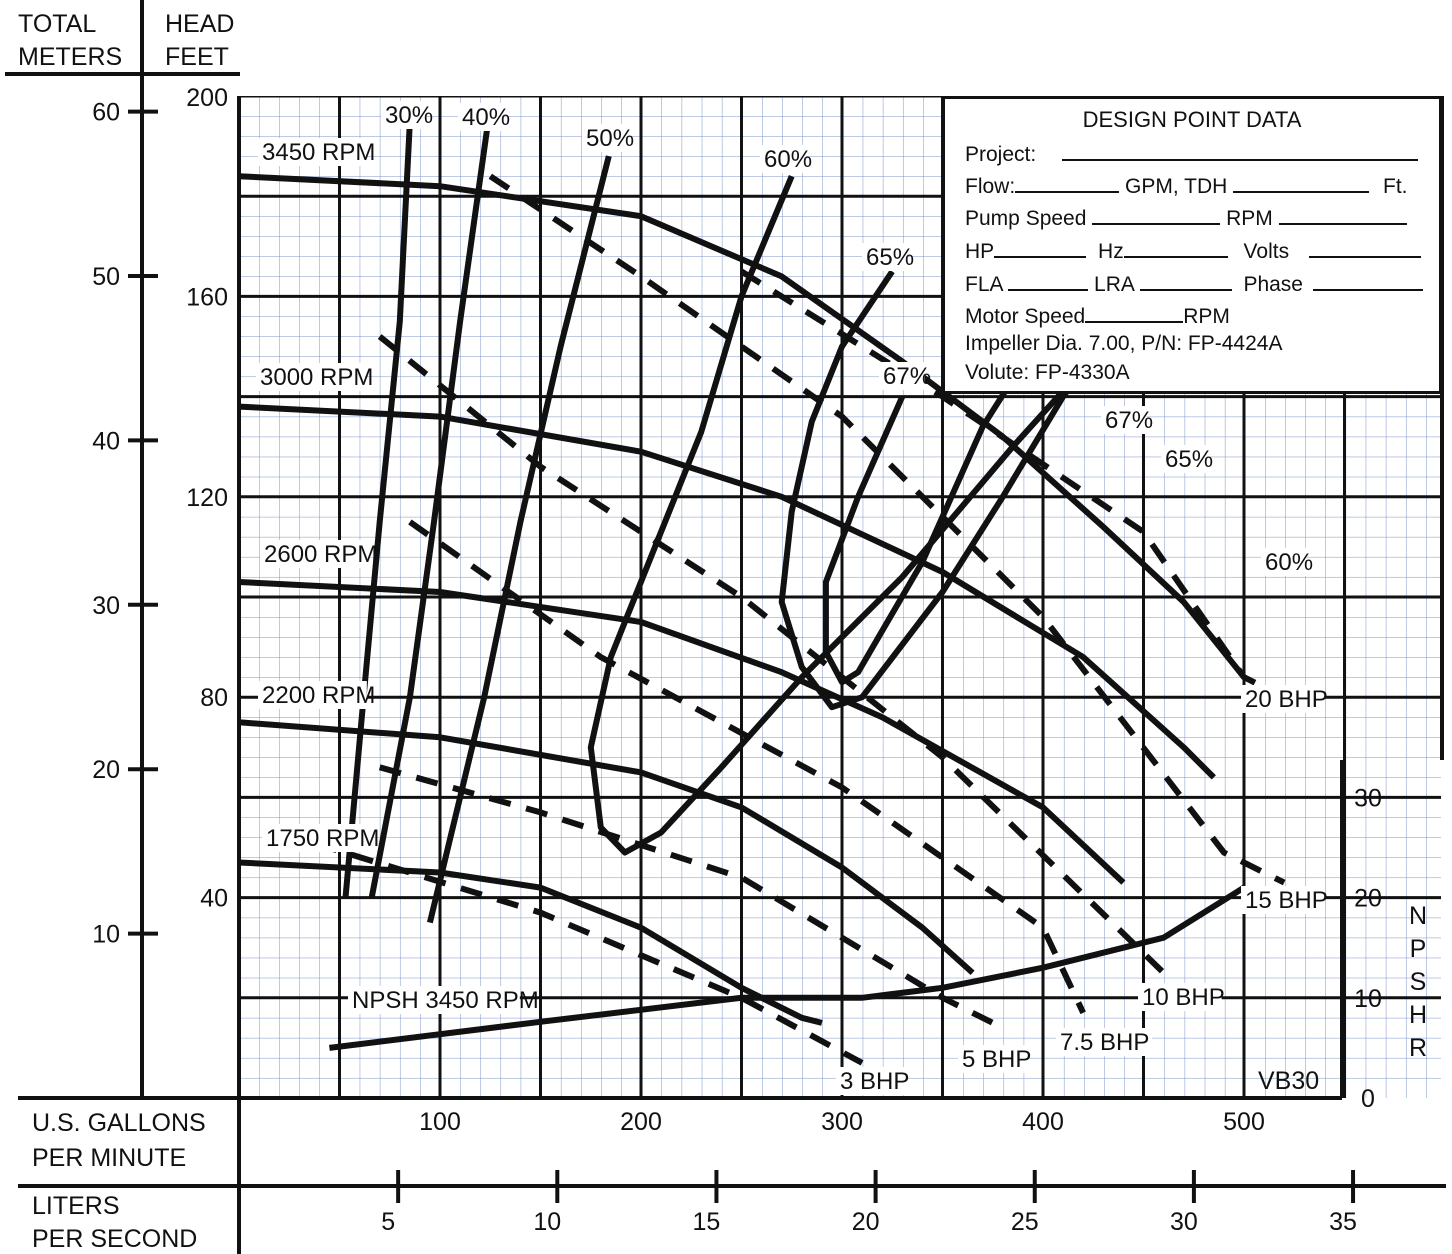 Image resolution: width=1452 pixels, height=1254 pixels. Describe the element at coordinates (1342, 215) in the screenshot. I see `pump-rpm-blank` at that location.